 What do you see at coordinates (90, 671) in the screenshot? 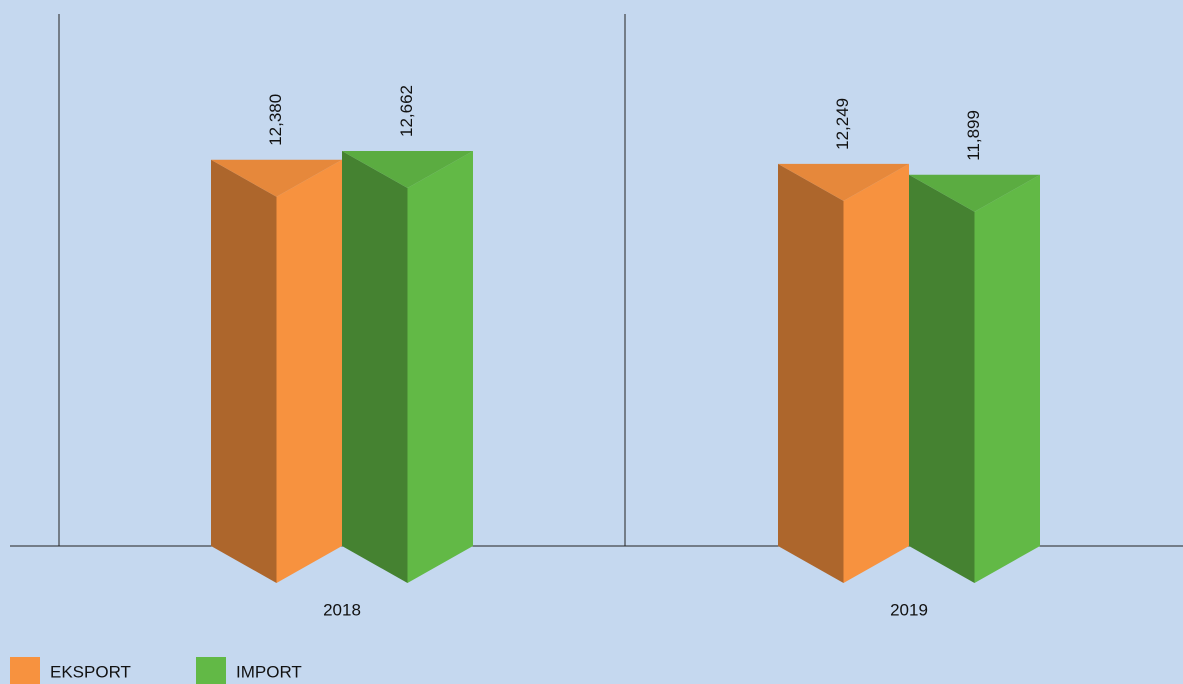
I see `legend-label: EKSPORT` at bounding box center [90, 671].